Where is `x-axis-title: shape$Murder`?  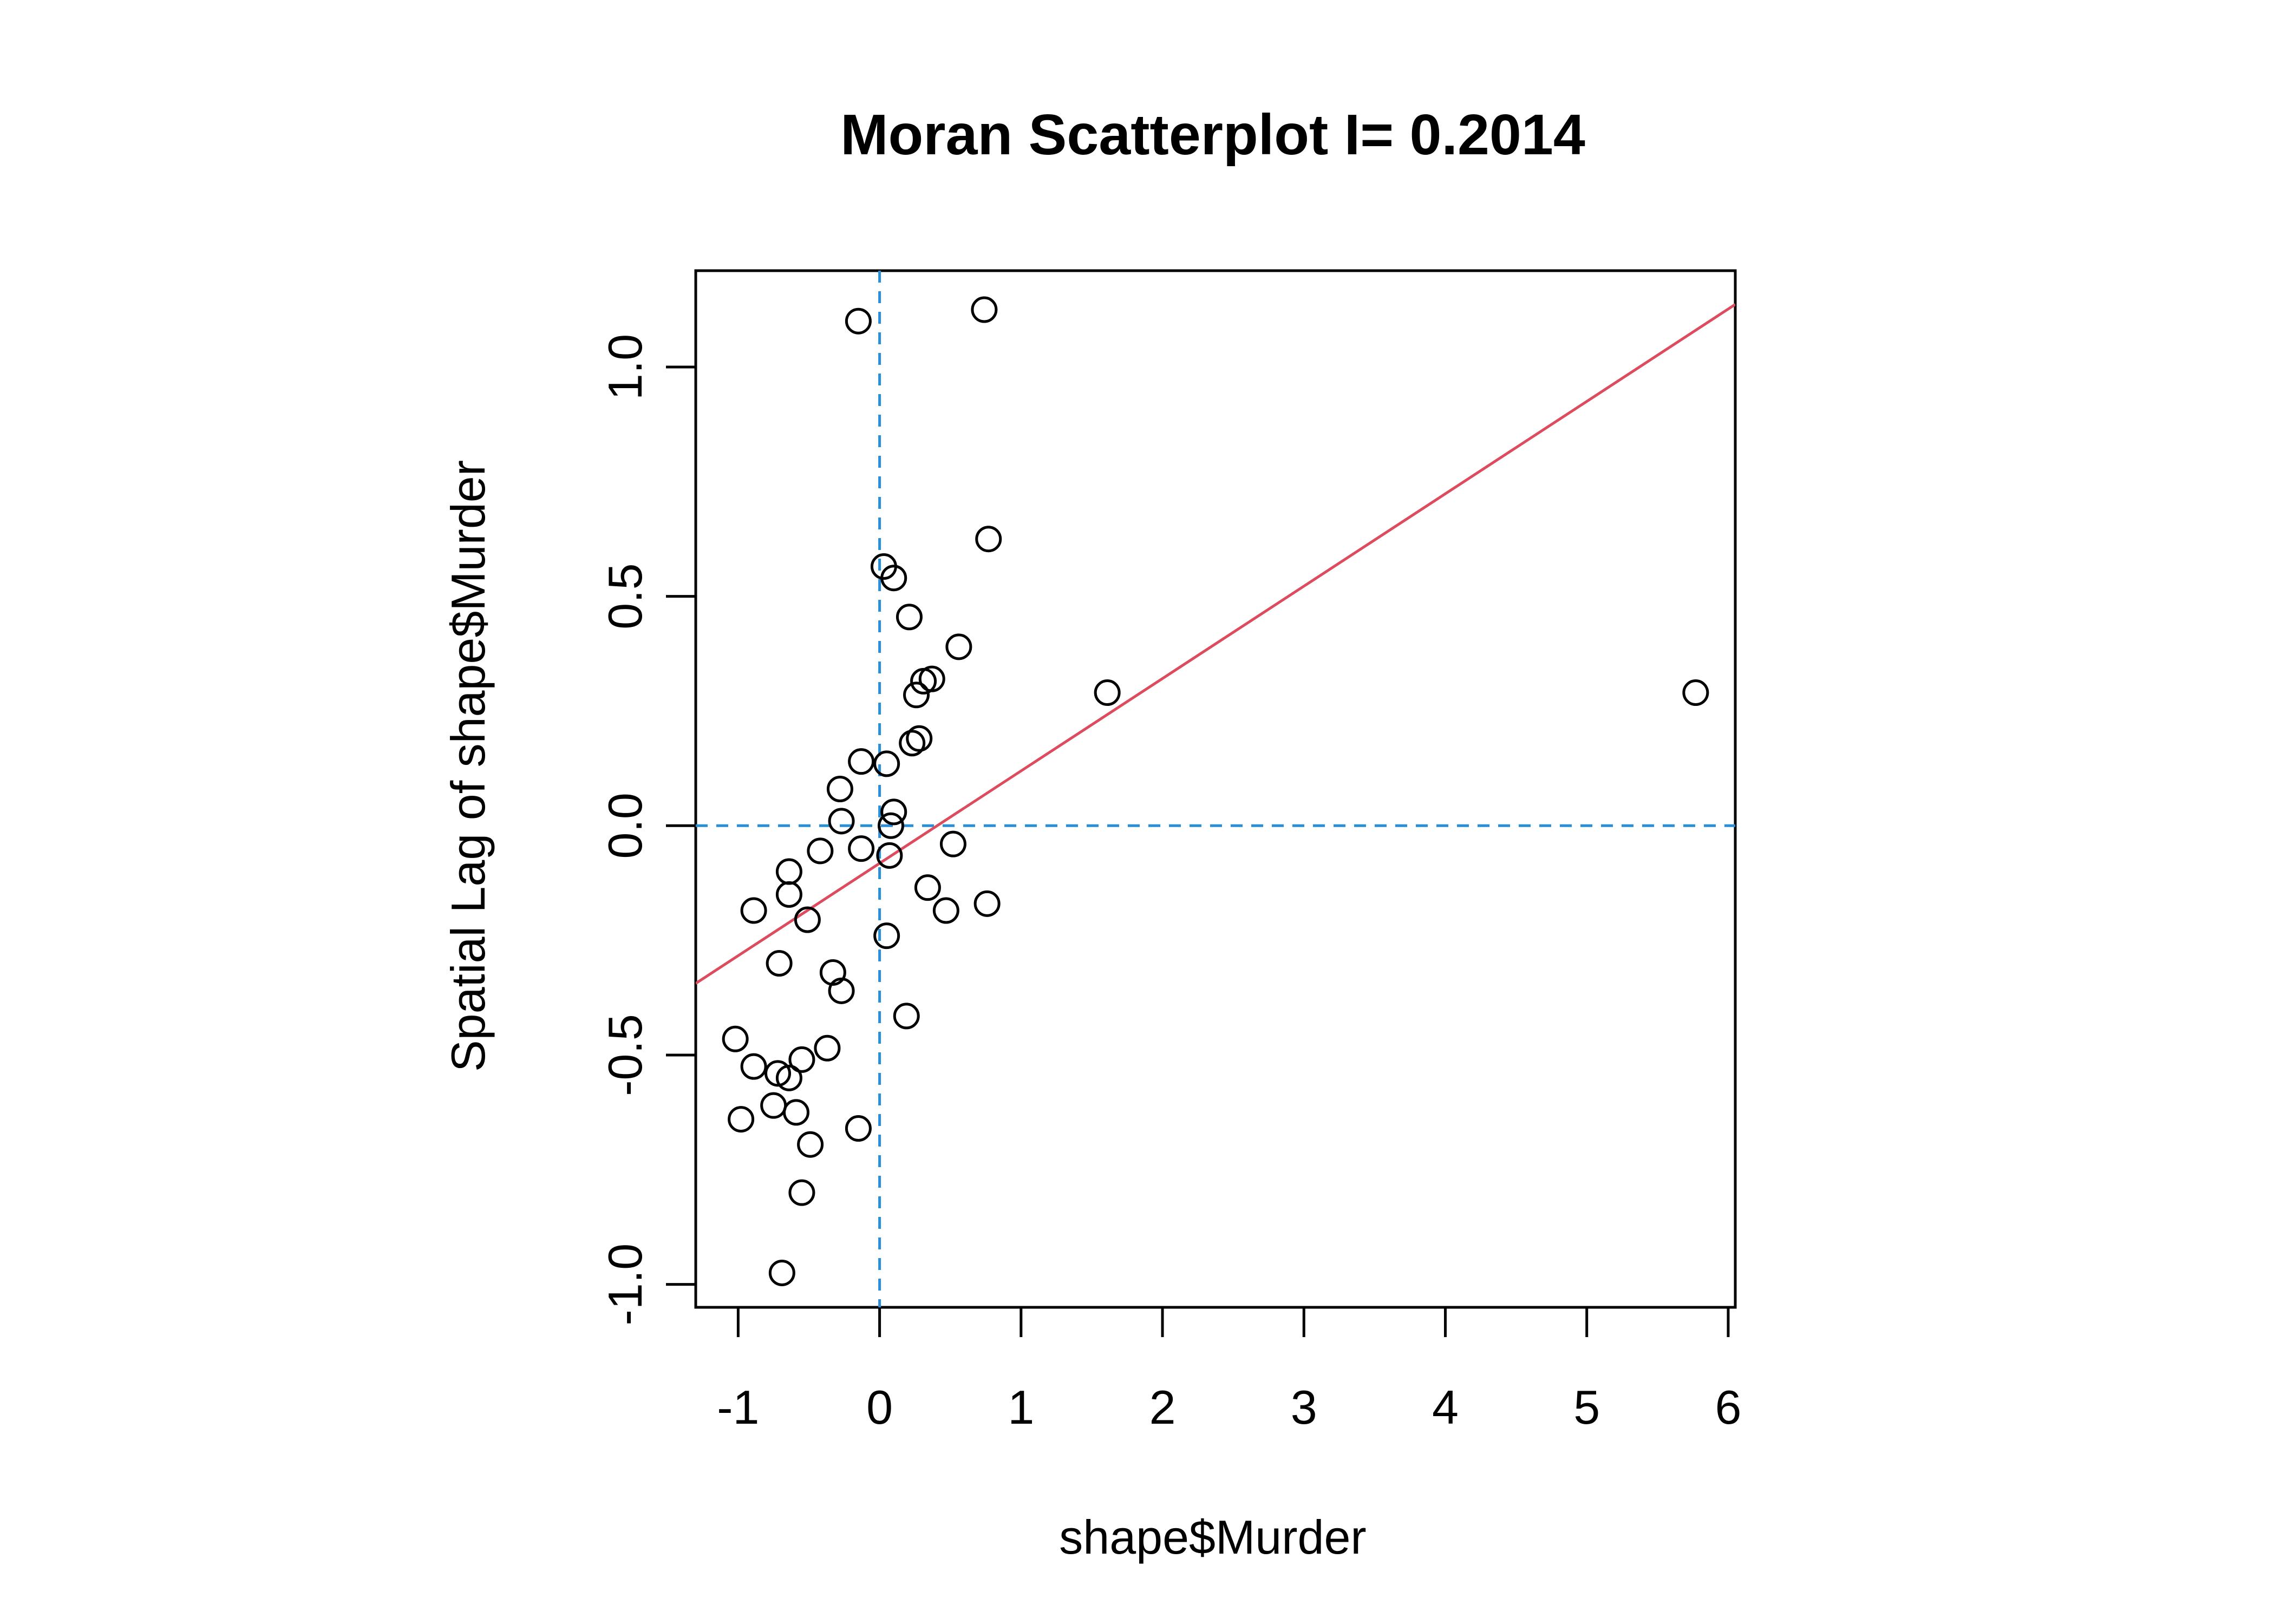 x-axis-title: shape$Murder is located at coordinates (1212, 1537).